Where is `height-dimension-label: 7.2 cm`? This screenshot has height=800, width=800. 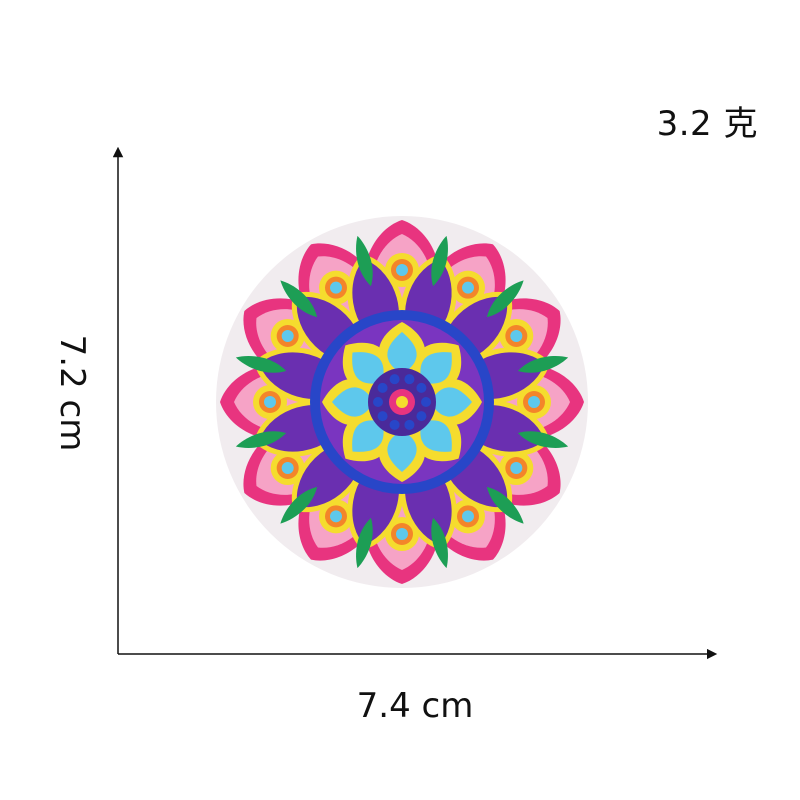 height-dimension-label: 7.2 cm is located at coordinates (72, 393).